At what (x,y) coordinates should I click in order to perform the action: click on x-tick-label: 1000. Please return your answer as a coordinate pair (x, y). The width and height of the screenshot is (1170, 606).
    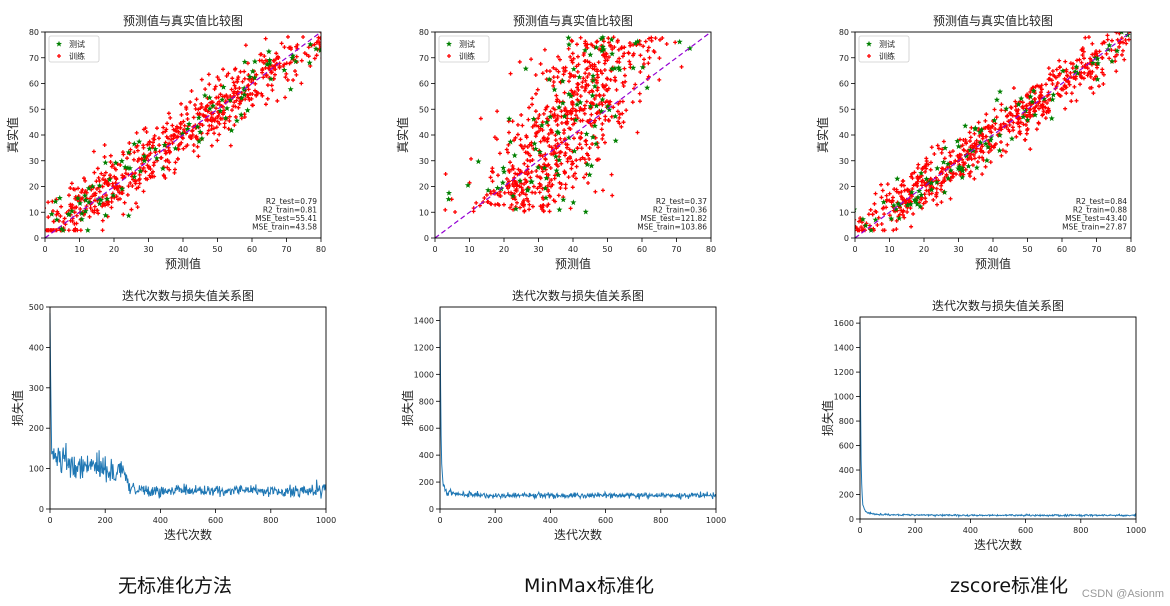
    Looking at the image, I should click on (716, 520).